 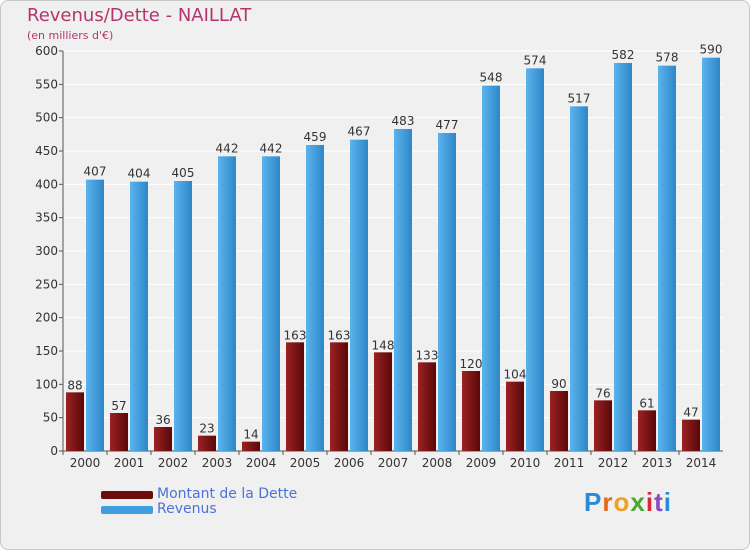 I want to click on label-revenus-2011: 517, so click(x=579, y=98).